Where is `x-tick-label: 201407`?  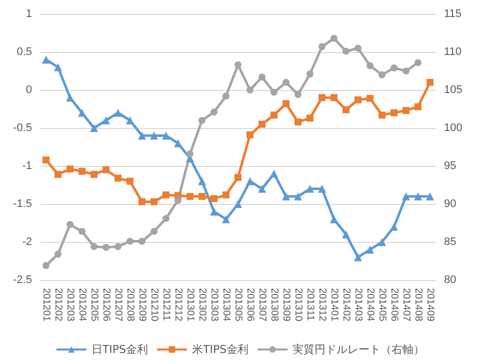 x-tick-label: 201407 is located at coordinates (406, 305).